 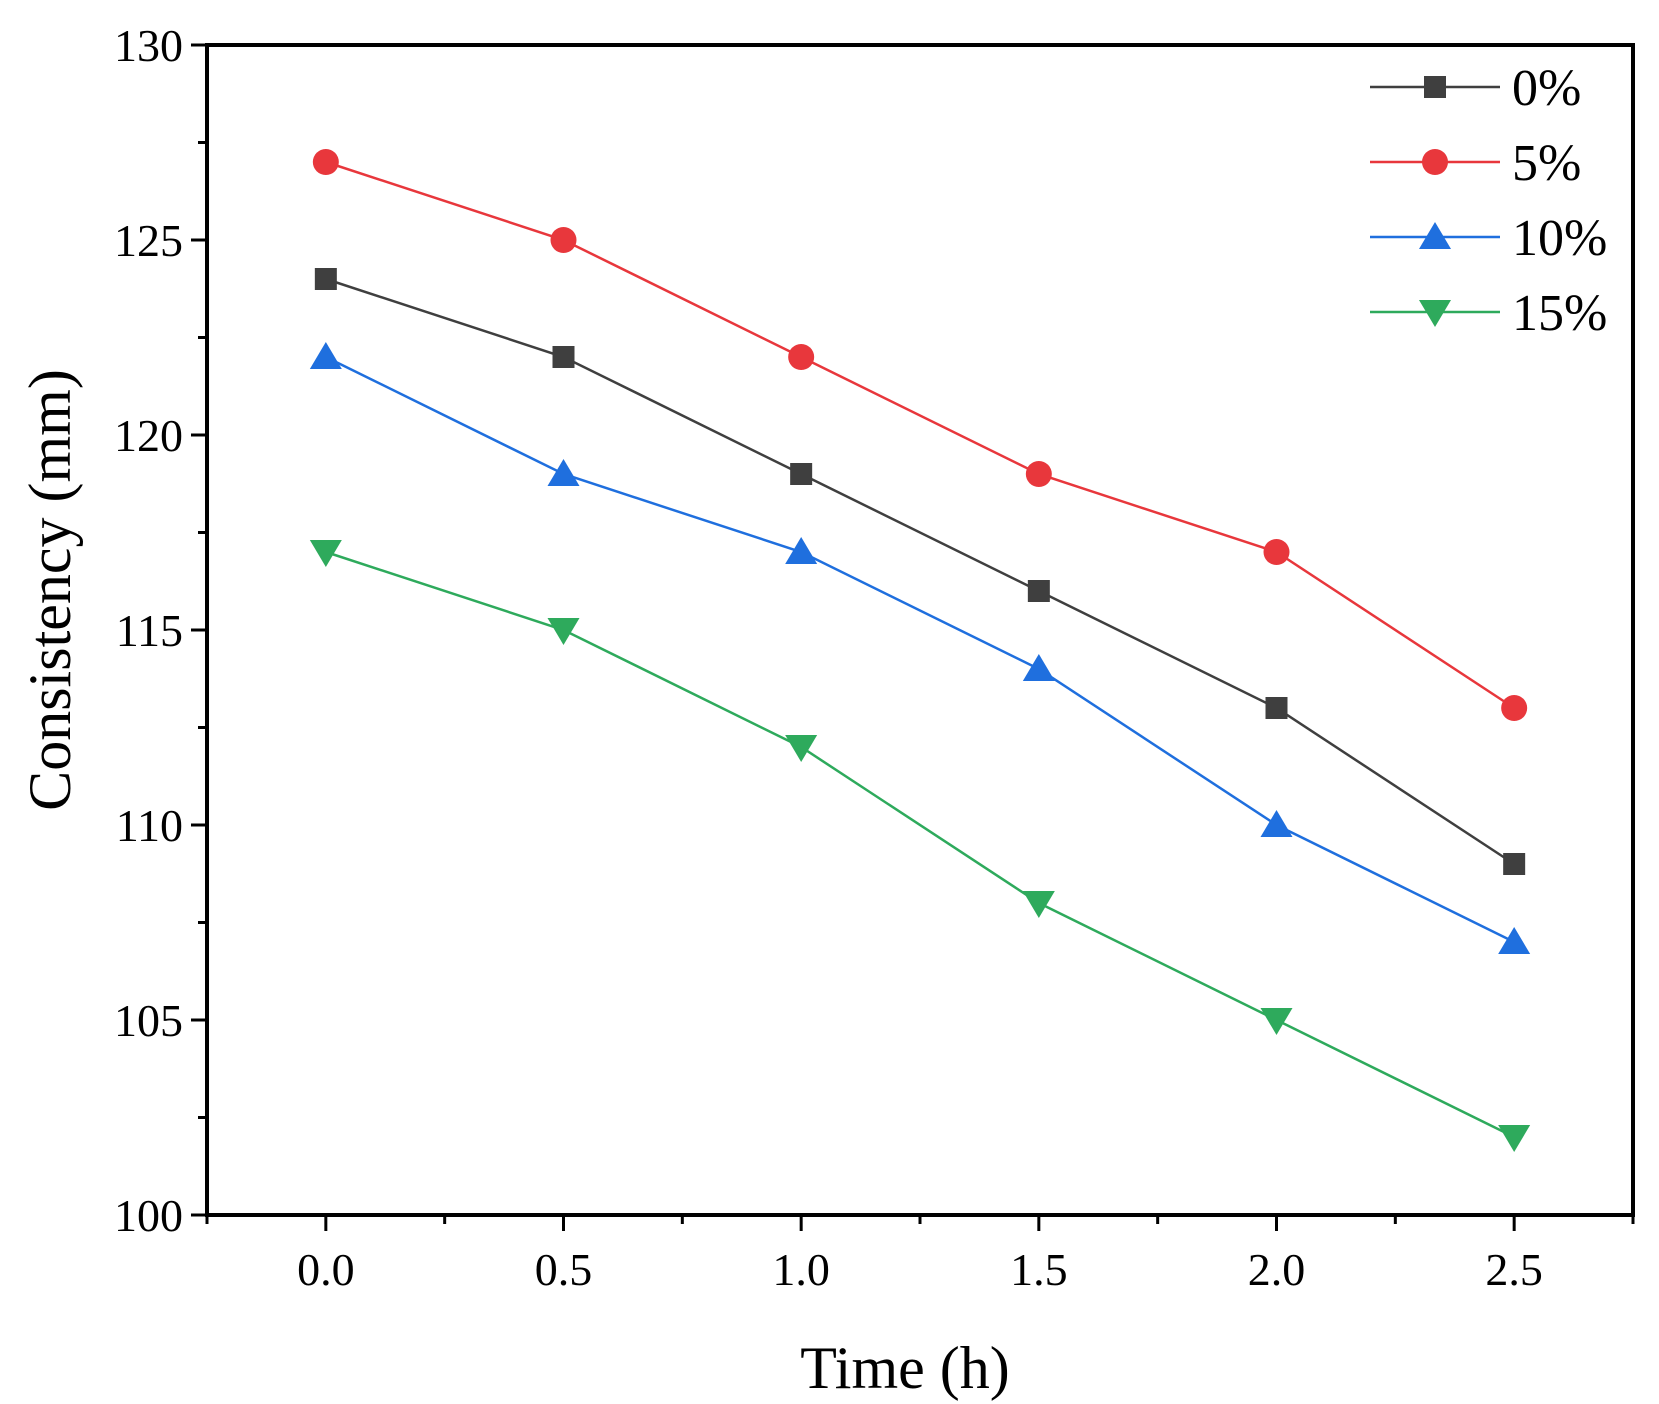 I want to click on legend: 0% 5% 10% 15%, so click(x=1488, y=201).